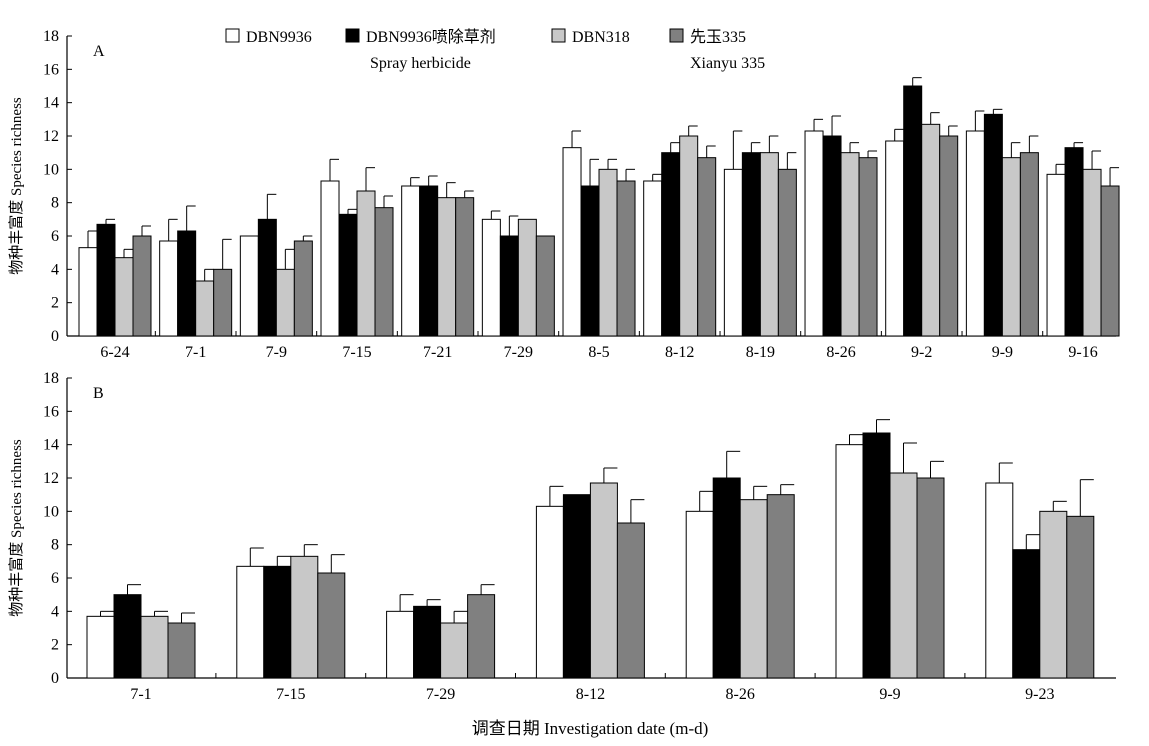 This screenshot has height=746, width=1149. I want to click on y-tick-label: 10, so click(51, 169).